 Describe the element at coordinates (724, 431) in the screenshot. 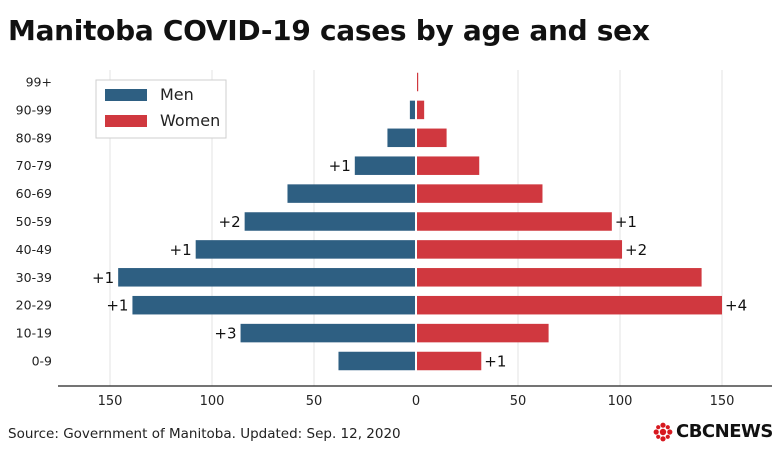

I see `brand-name: CBCNEWS` at that location.